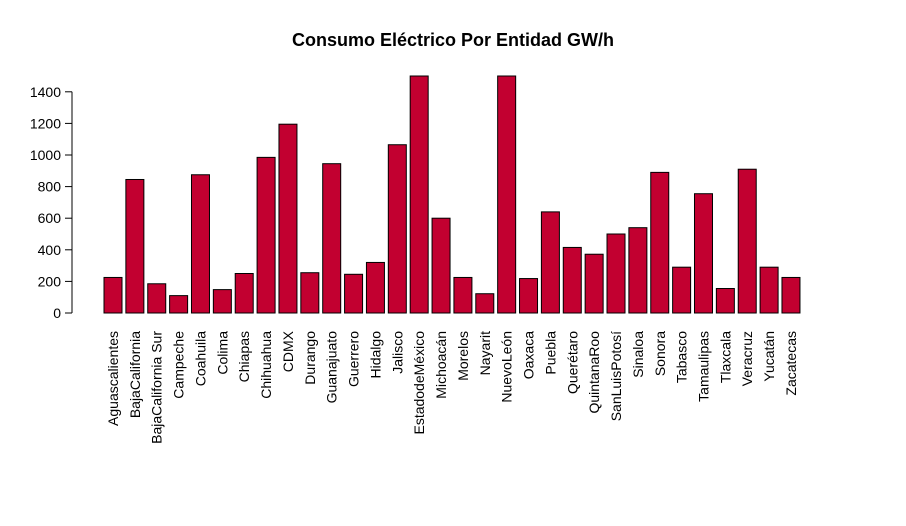 The height and width of the screenshot is (526, 906). What do you see at coordinates (769, 356) in the screenshot?
I see `x-tick-label: Yucatán` at bounding box center [769, 356].